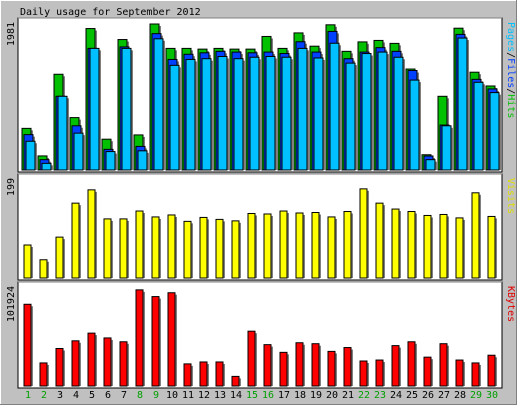 Image resolution: width=517 pixels, height=405 pixels. I want to click on visits-ymax-label: 199, so click(11, 187).